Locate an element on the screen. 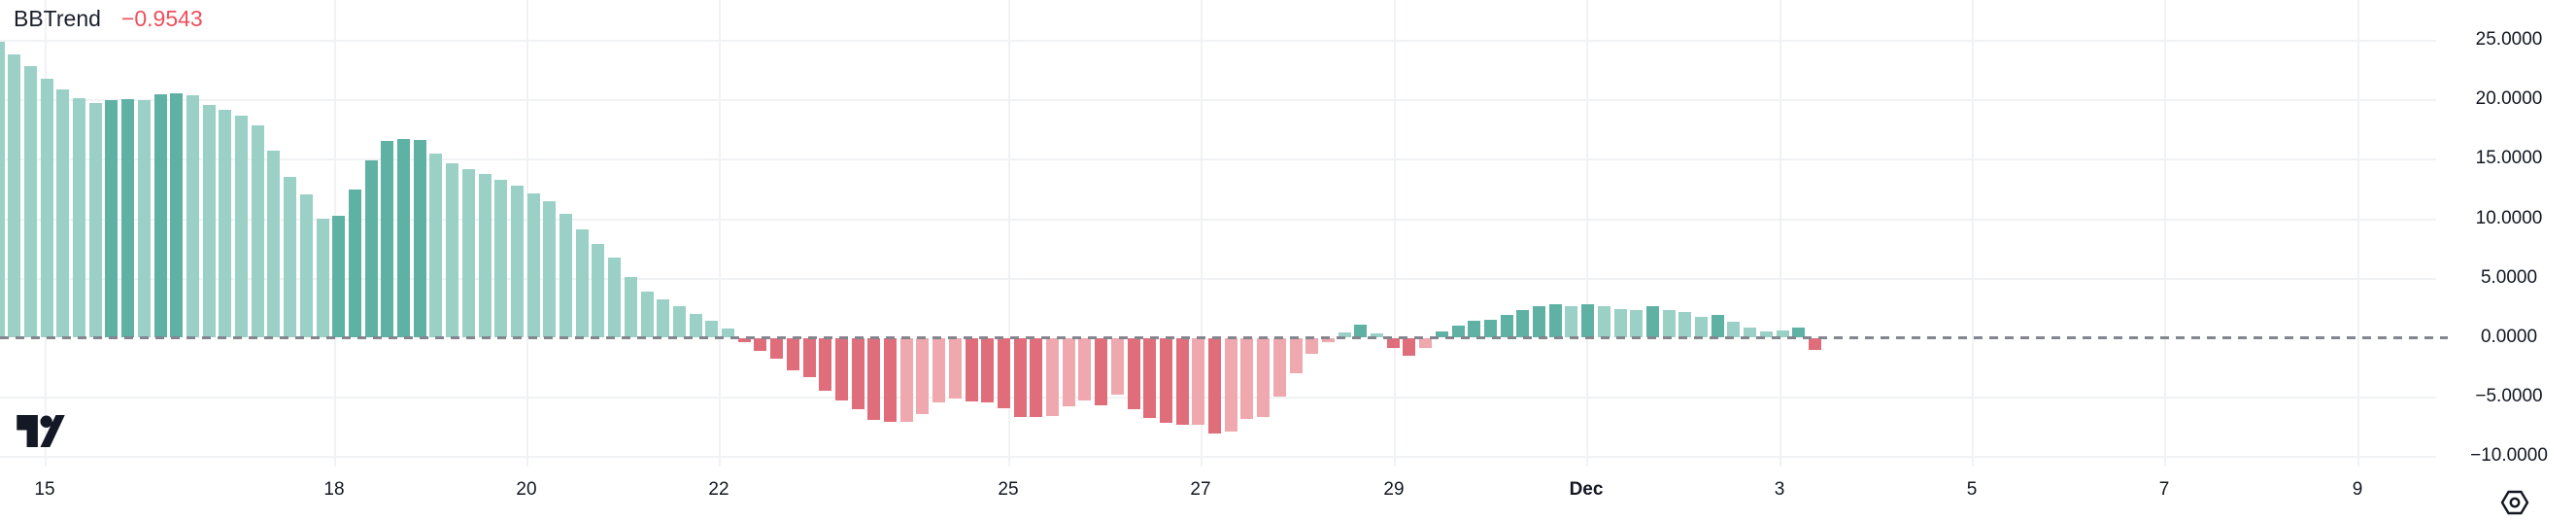 The width and height of the screenshot is (2576, 521). price-scale-label: 20.0000 is located at coordinates (2509, 98).